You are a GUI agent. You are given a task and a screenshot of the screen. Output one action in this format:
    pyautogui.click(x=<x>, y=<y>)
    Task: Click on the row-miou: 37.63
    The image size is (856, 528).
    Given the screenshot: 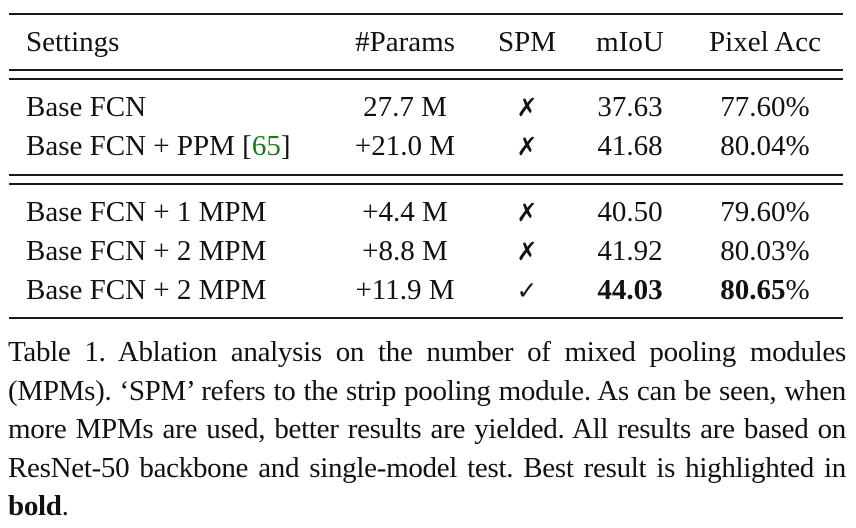 What is the action you would take?
    pyautogui.click(x=630, y=107)
    